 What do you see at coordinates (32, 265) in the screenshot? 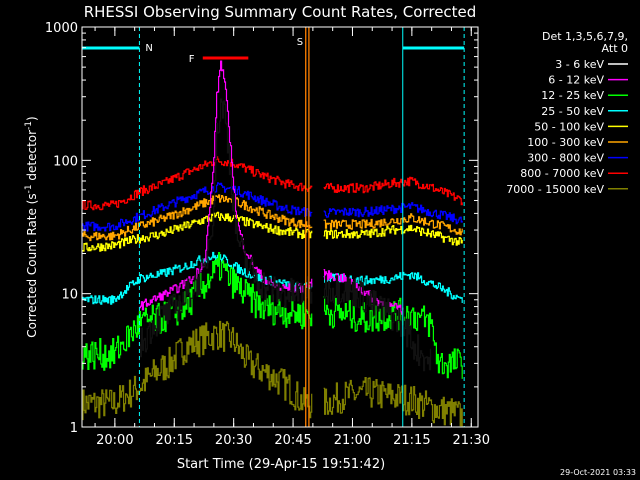
I see `y-axis-label-main: Corrected Count Rate (s` at bounding box center [32, 265].